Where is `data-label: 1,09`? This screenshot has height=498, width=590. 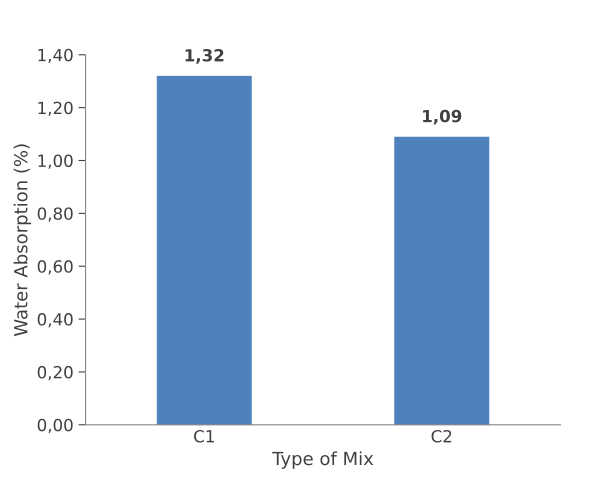 data-label: 1,09 is located at coordinates (442, 117).